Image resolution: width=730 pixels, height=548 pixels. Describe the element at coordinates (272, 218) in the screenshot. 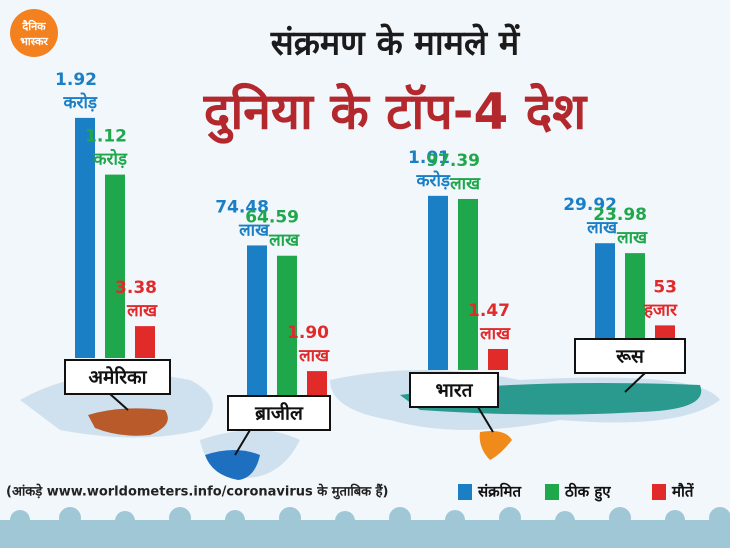

I see `value-label-line: 64.59` at that location.